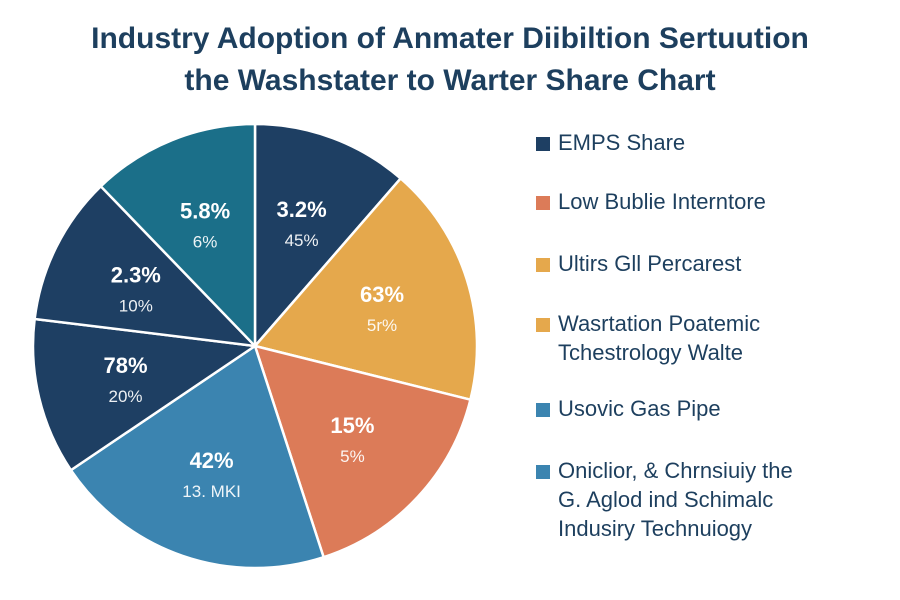 The height and width of the screenshot is (600, 900). I want to click on legend-label-6-1: Oniclior, & Chrnsiuiy the, so click(675, 470).